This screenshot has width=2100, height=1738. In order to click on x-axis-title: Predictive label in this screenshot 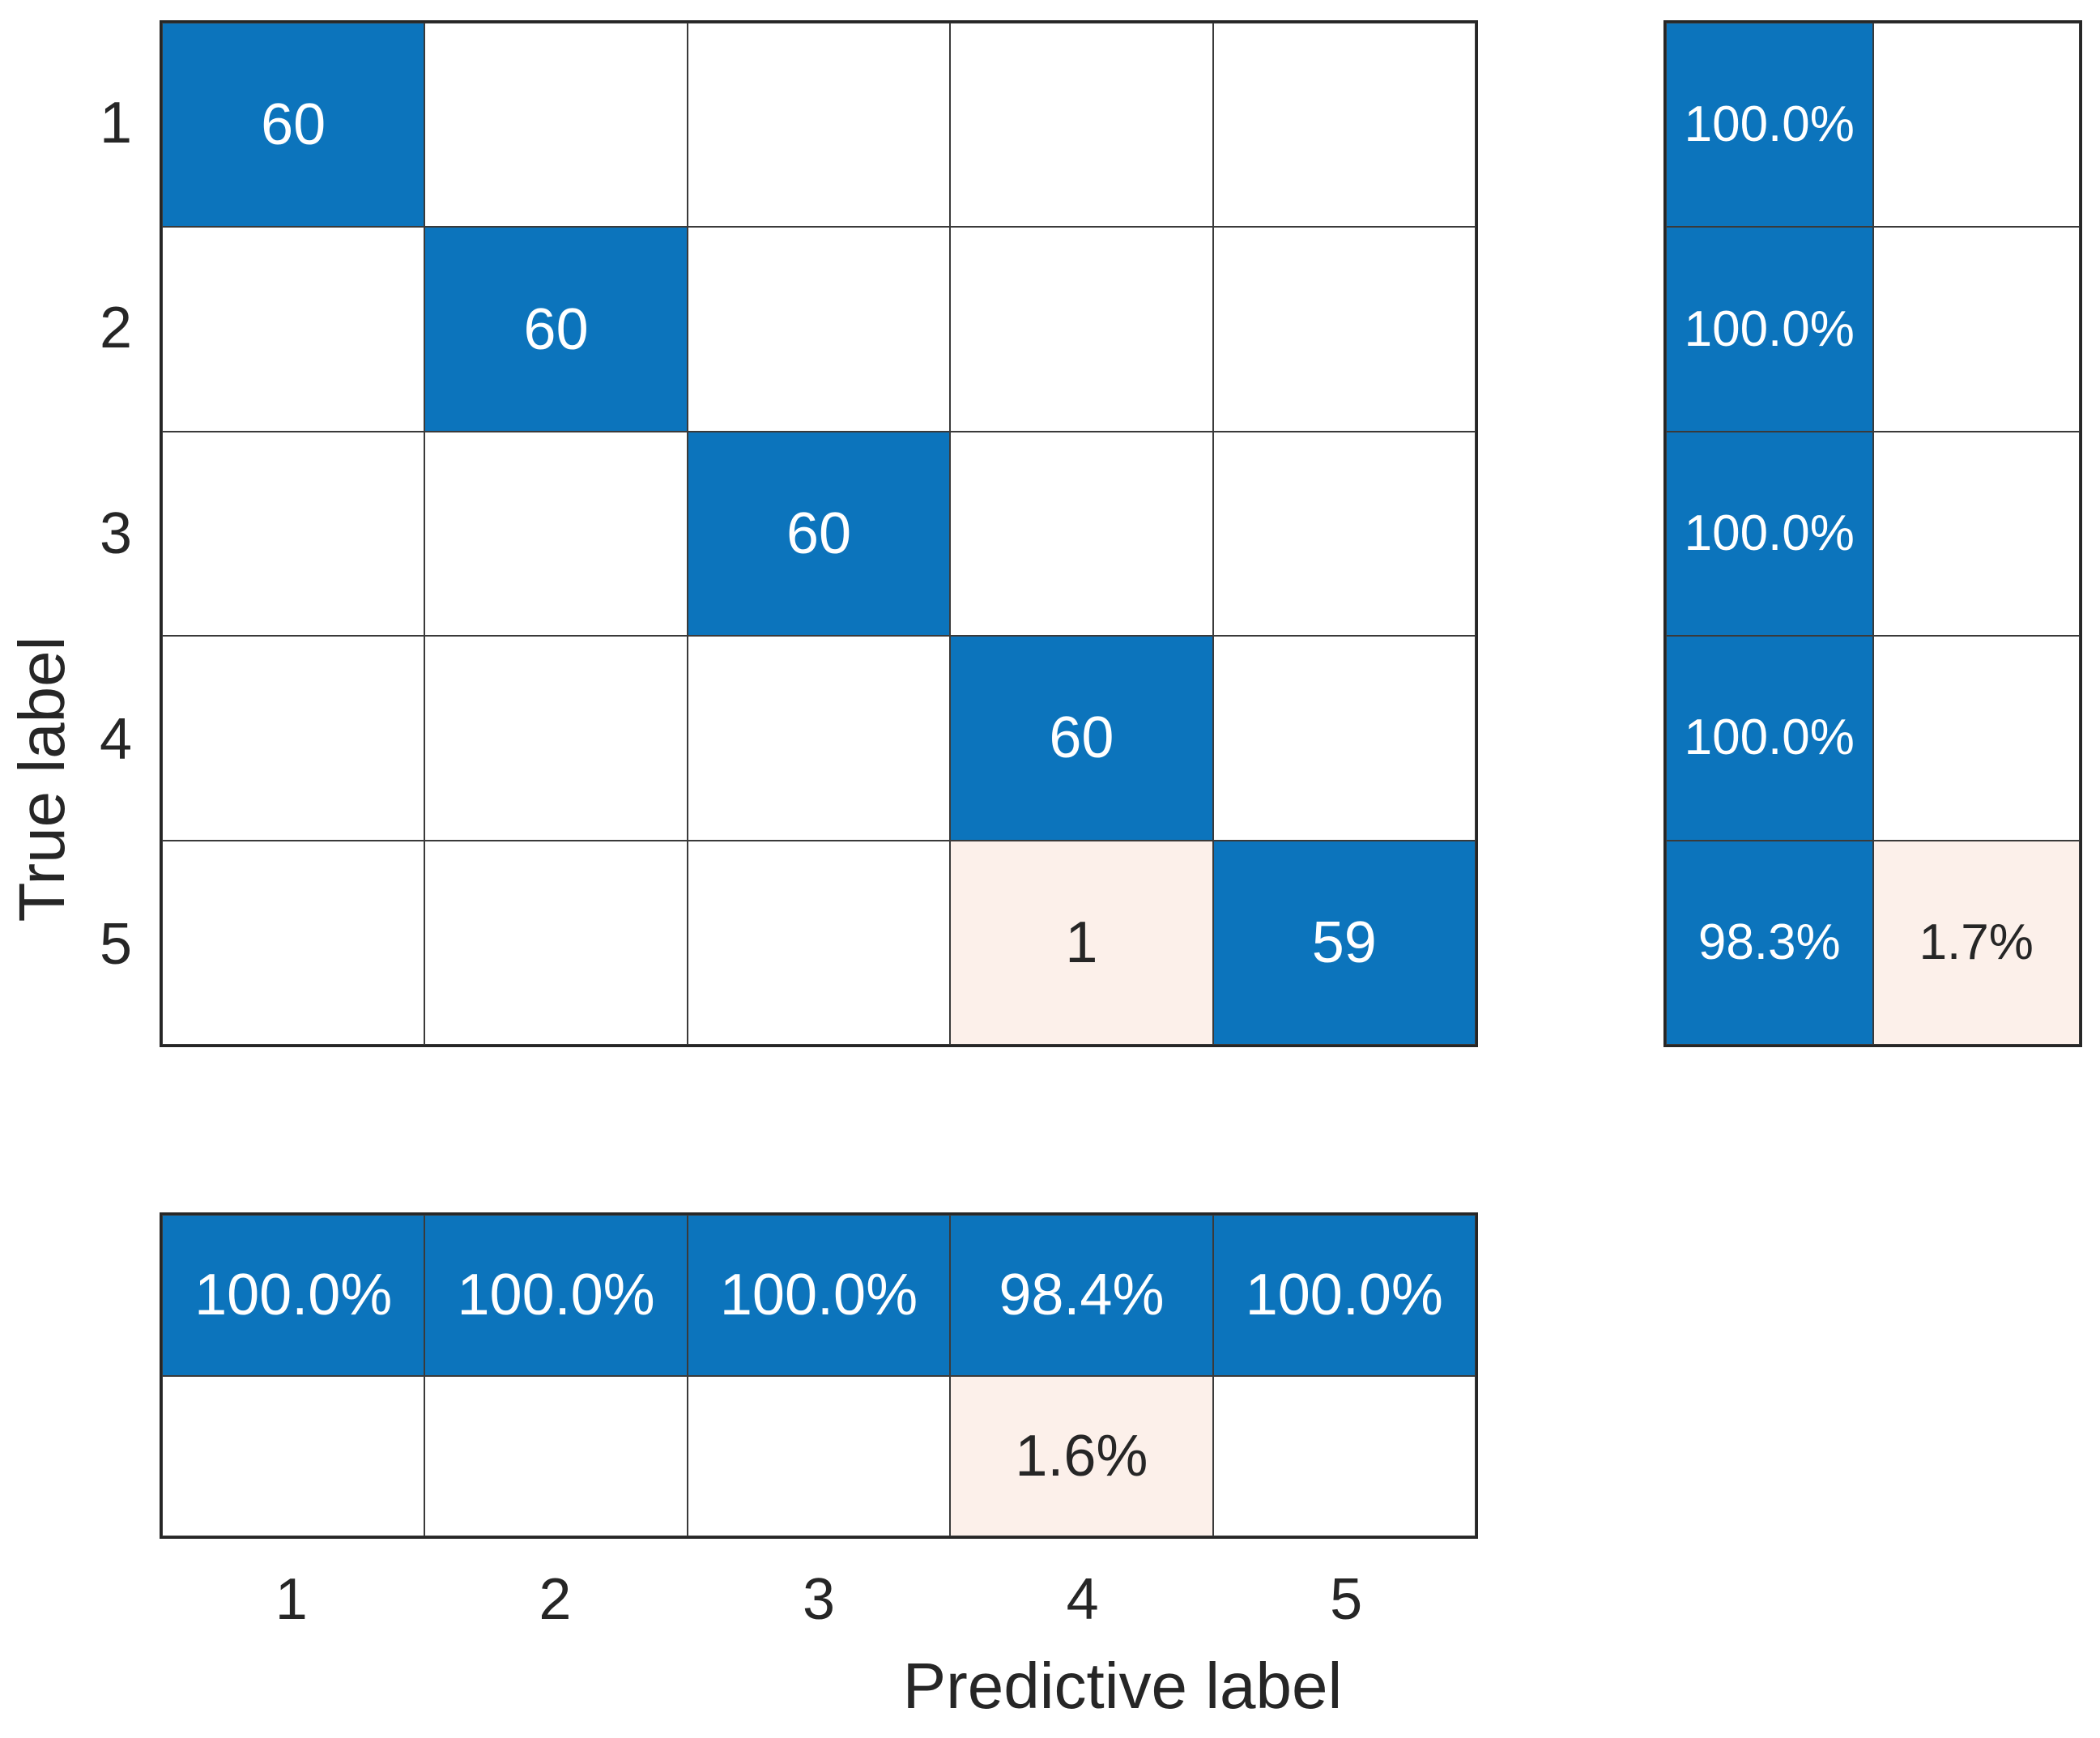, I will do `click(1122, 1686)`.